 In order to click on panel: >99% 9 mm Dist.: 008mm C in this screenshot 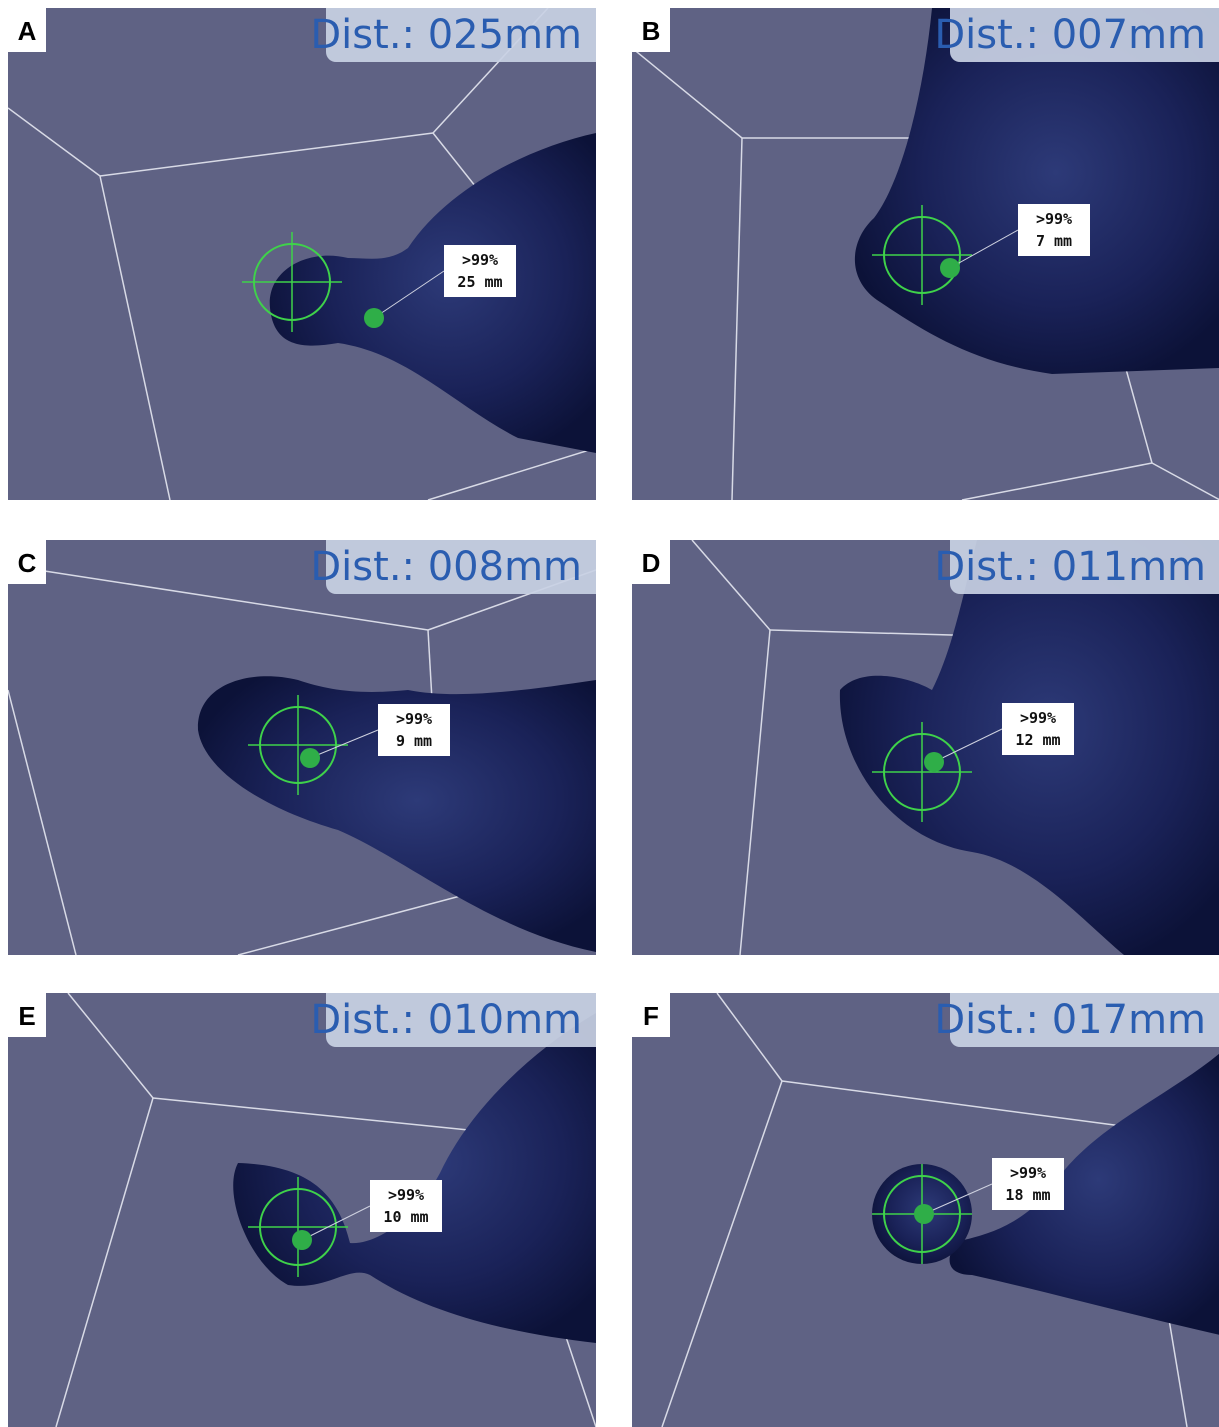, I will do `click(302, 747)`.